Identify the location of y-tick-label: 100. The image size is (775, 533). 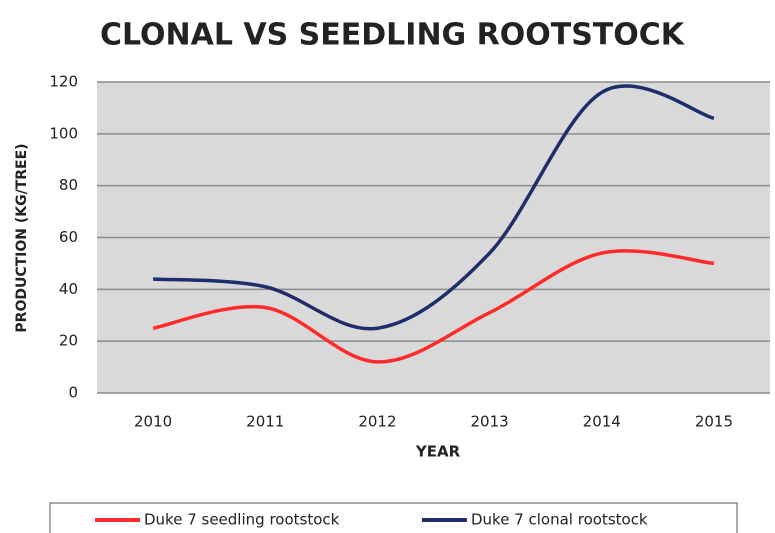
(63, 133).